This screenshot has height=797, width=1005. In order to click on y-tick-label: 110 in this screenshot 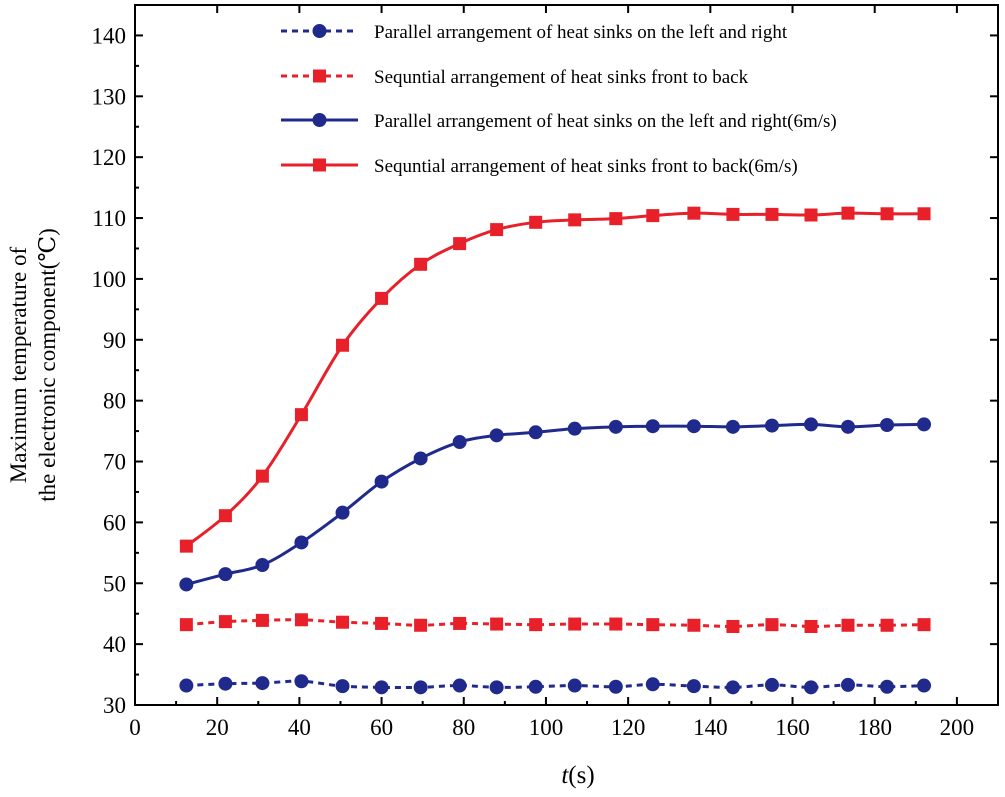, I will do `click(109, 218)`.